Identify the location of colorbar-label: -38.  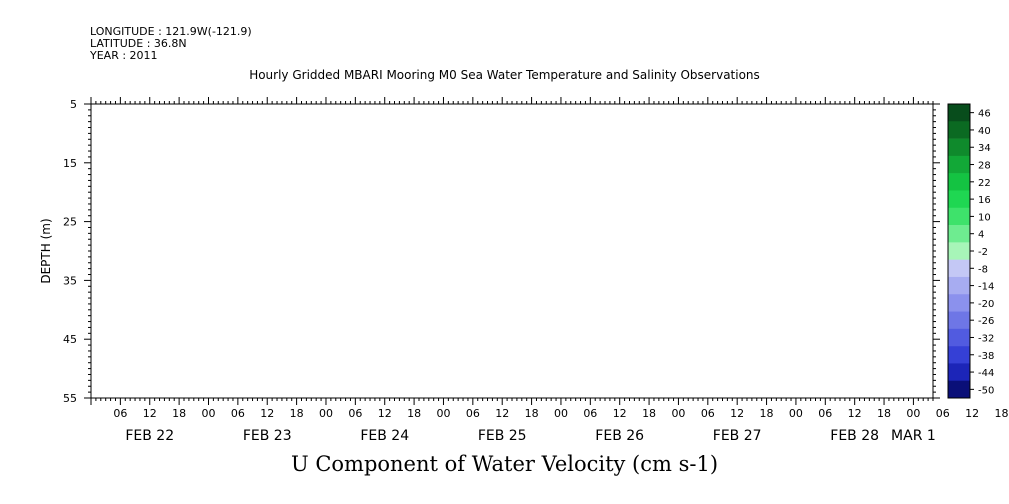
(986, 356).